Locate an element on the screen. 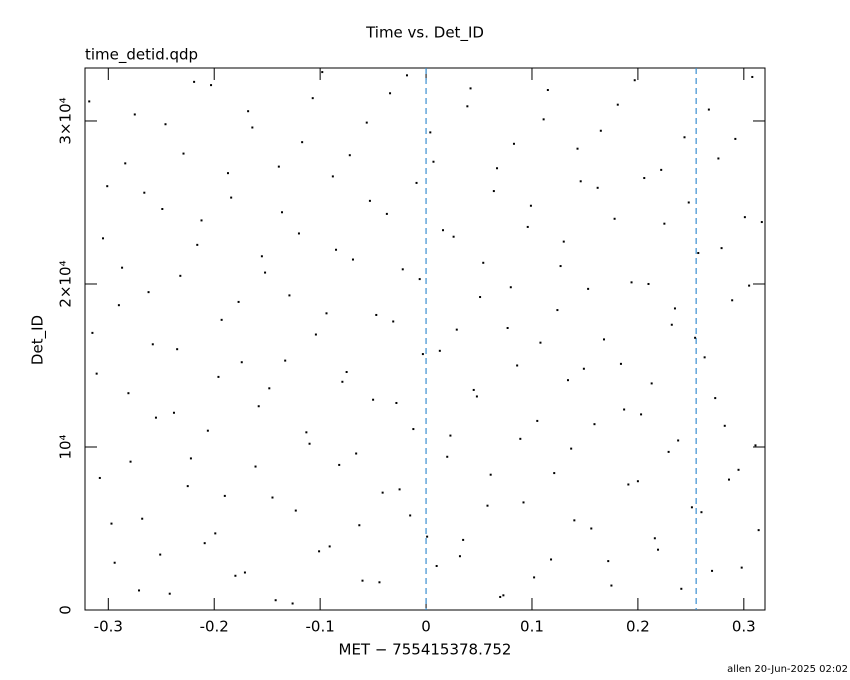 This screenshot has height=680, width=850. x-tick-label: -0.2 is located at coordinates (214, 627).